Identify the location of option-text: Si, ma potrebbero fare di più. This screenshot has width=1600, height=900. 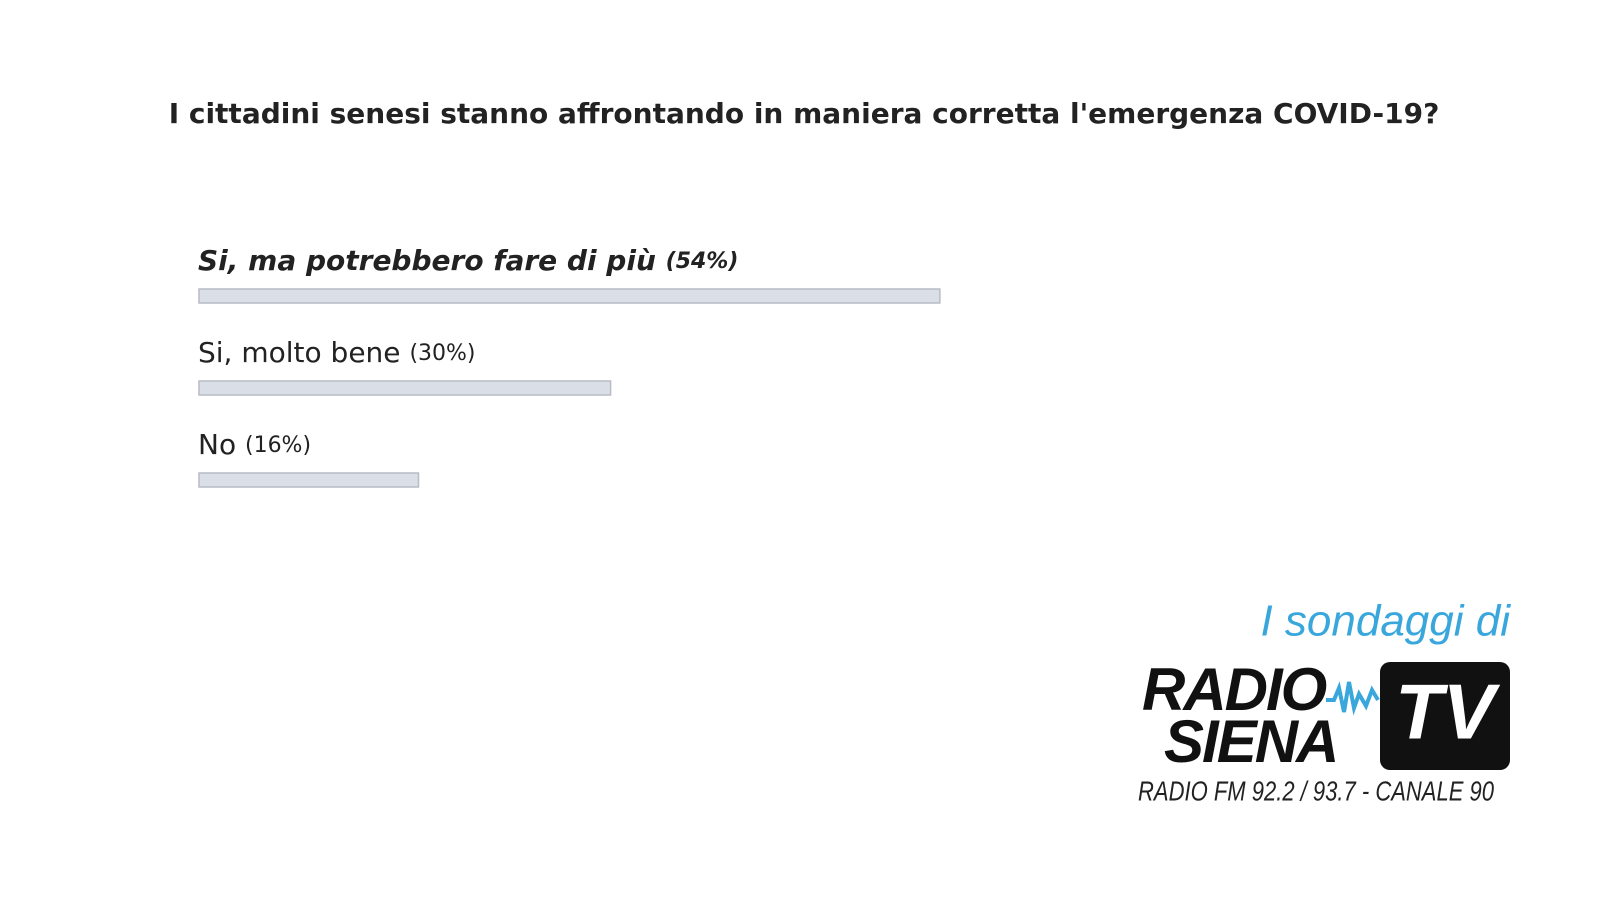
(427, 260).